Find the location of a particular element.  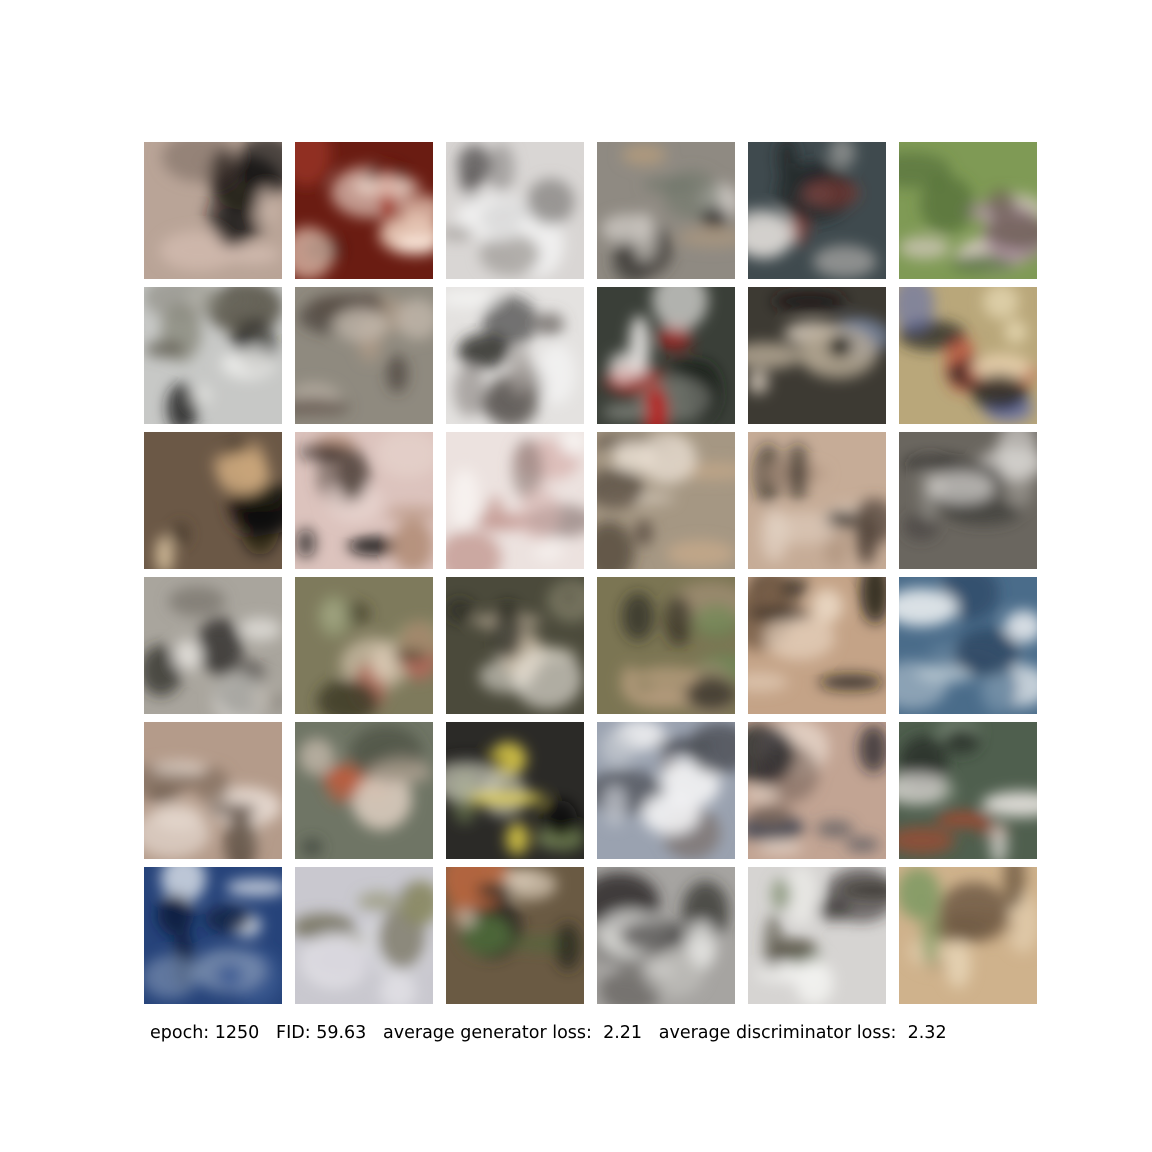

generator-loss-value: 2.21 is located at coordinates (623, 1033).